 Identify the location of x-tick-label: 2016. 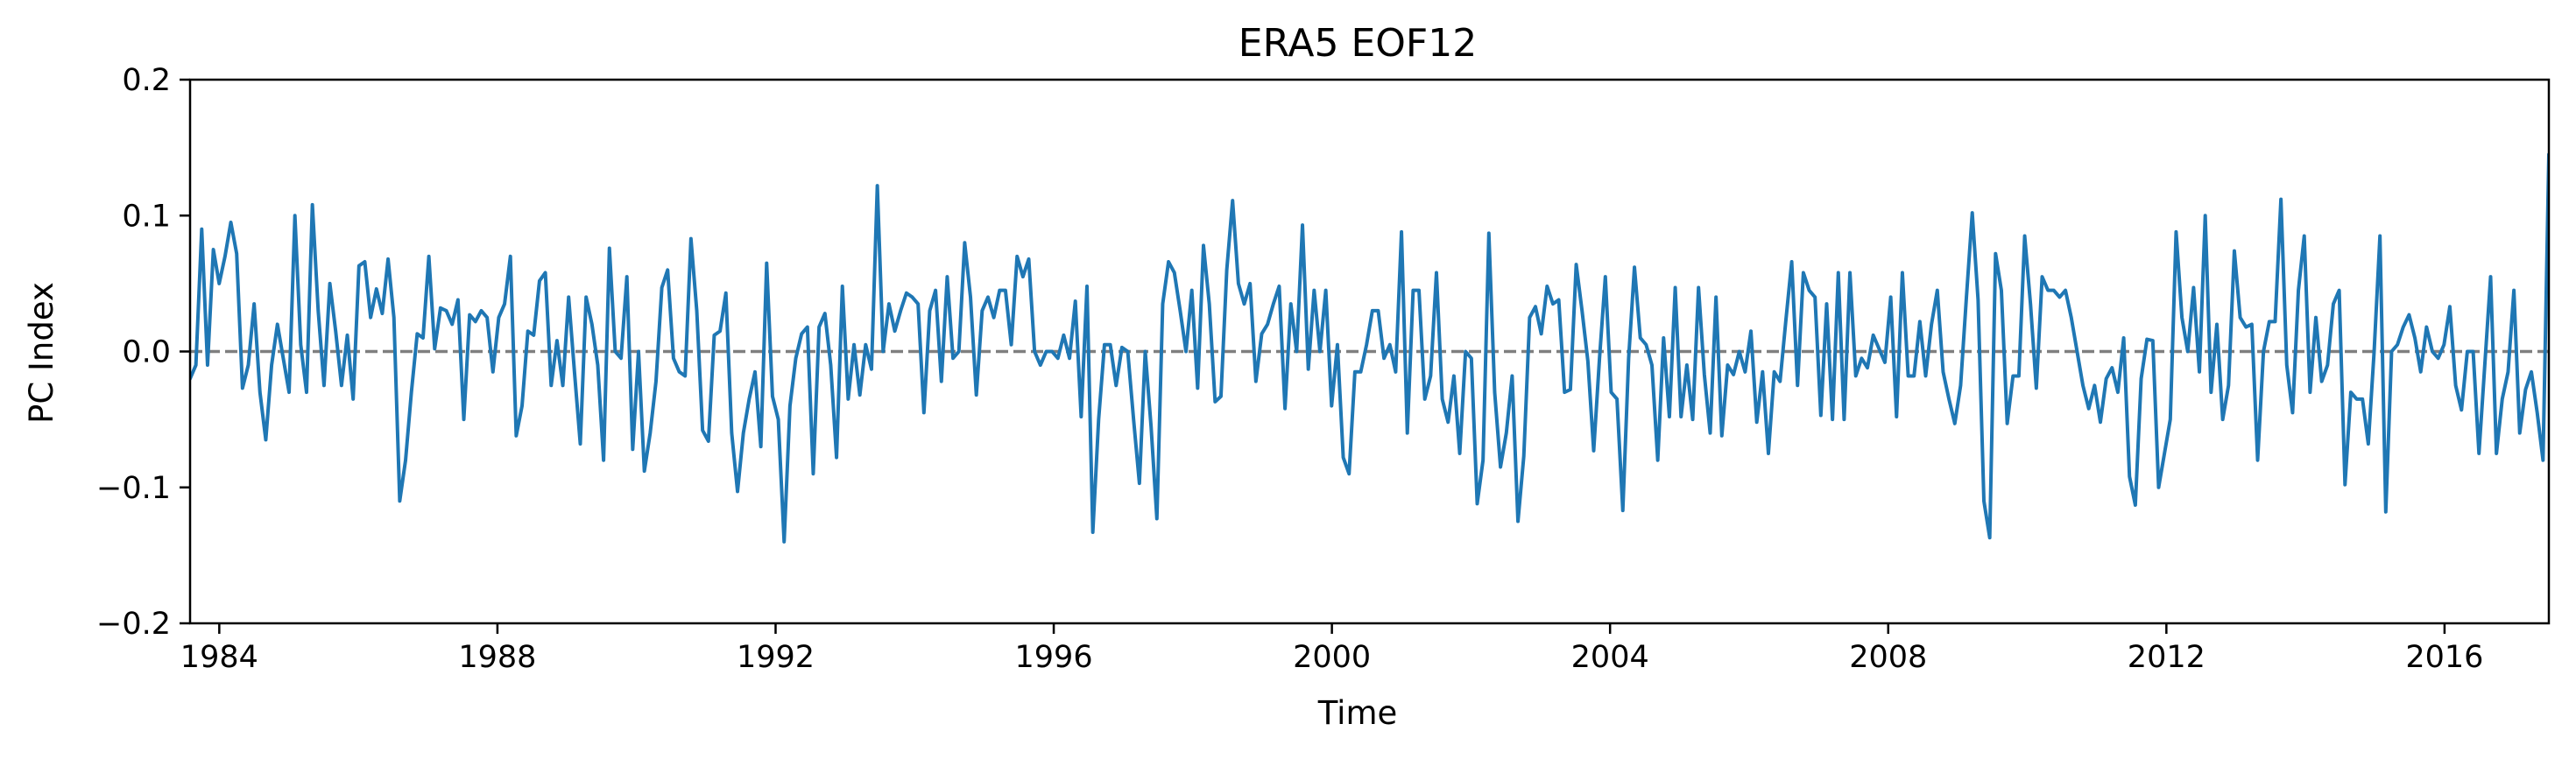
(2444, 657).